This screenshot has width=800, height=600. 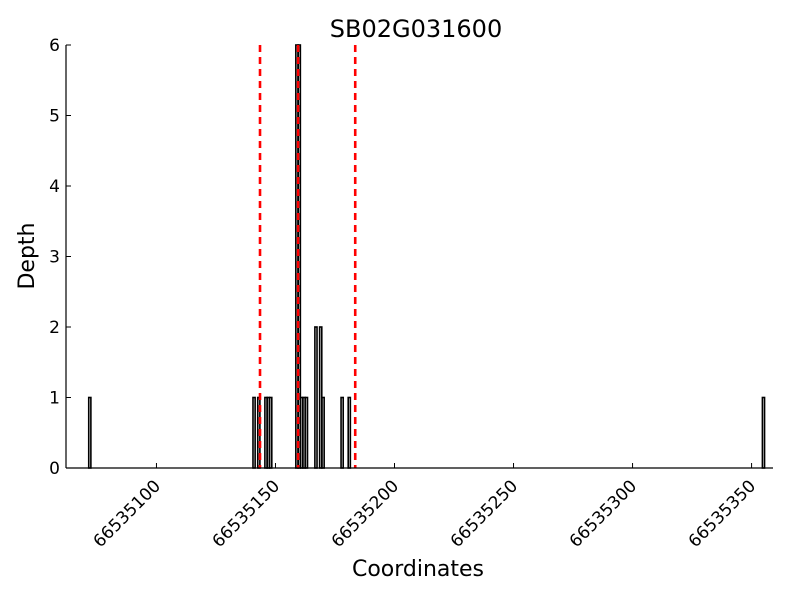 What do you see at coordinates (54, 258) in the screenshot?
I see `y-tick-label-3: 3` at bounding box center [54, 258].